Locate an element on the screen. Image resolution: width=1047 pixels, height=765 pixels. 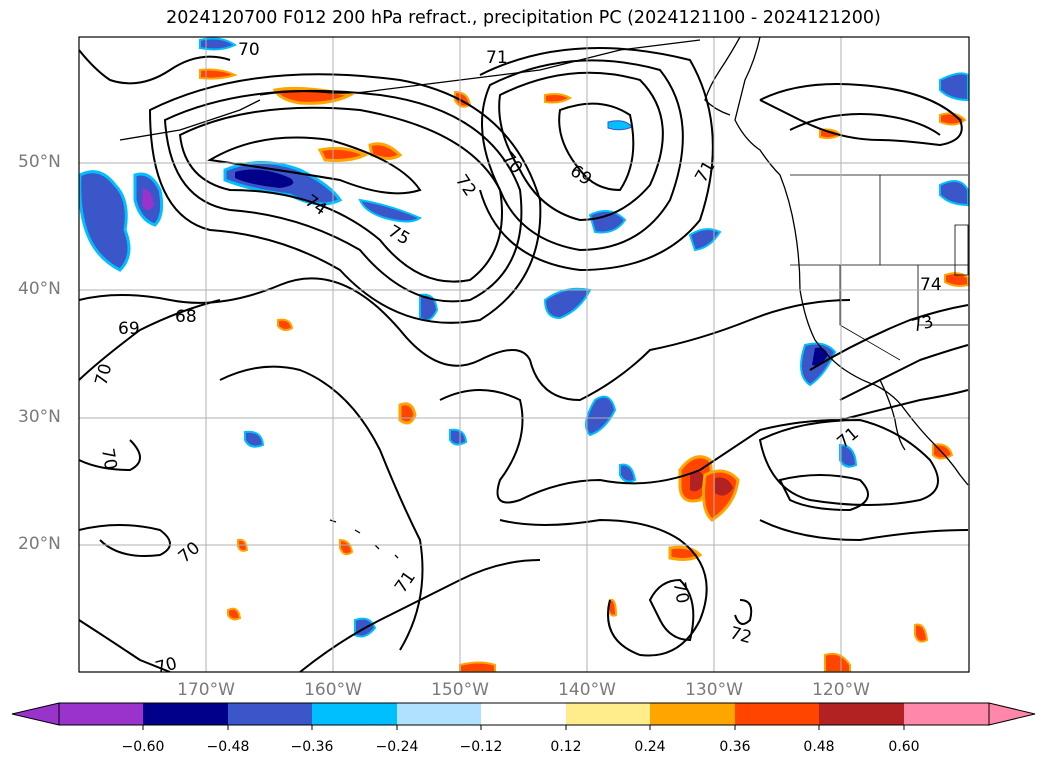
colorbar-tick-label: 0.12 is located at coordinates (566, 747).